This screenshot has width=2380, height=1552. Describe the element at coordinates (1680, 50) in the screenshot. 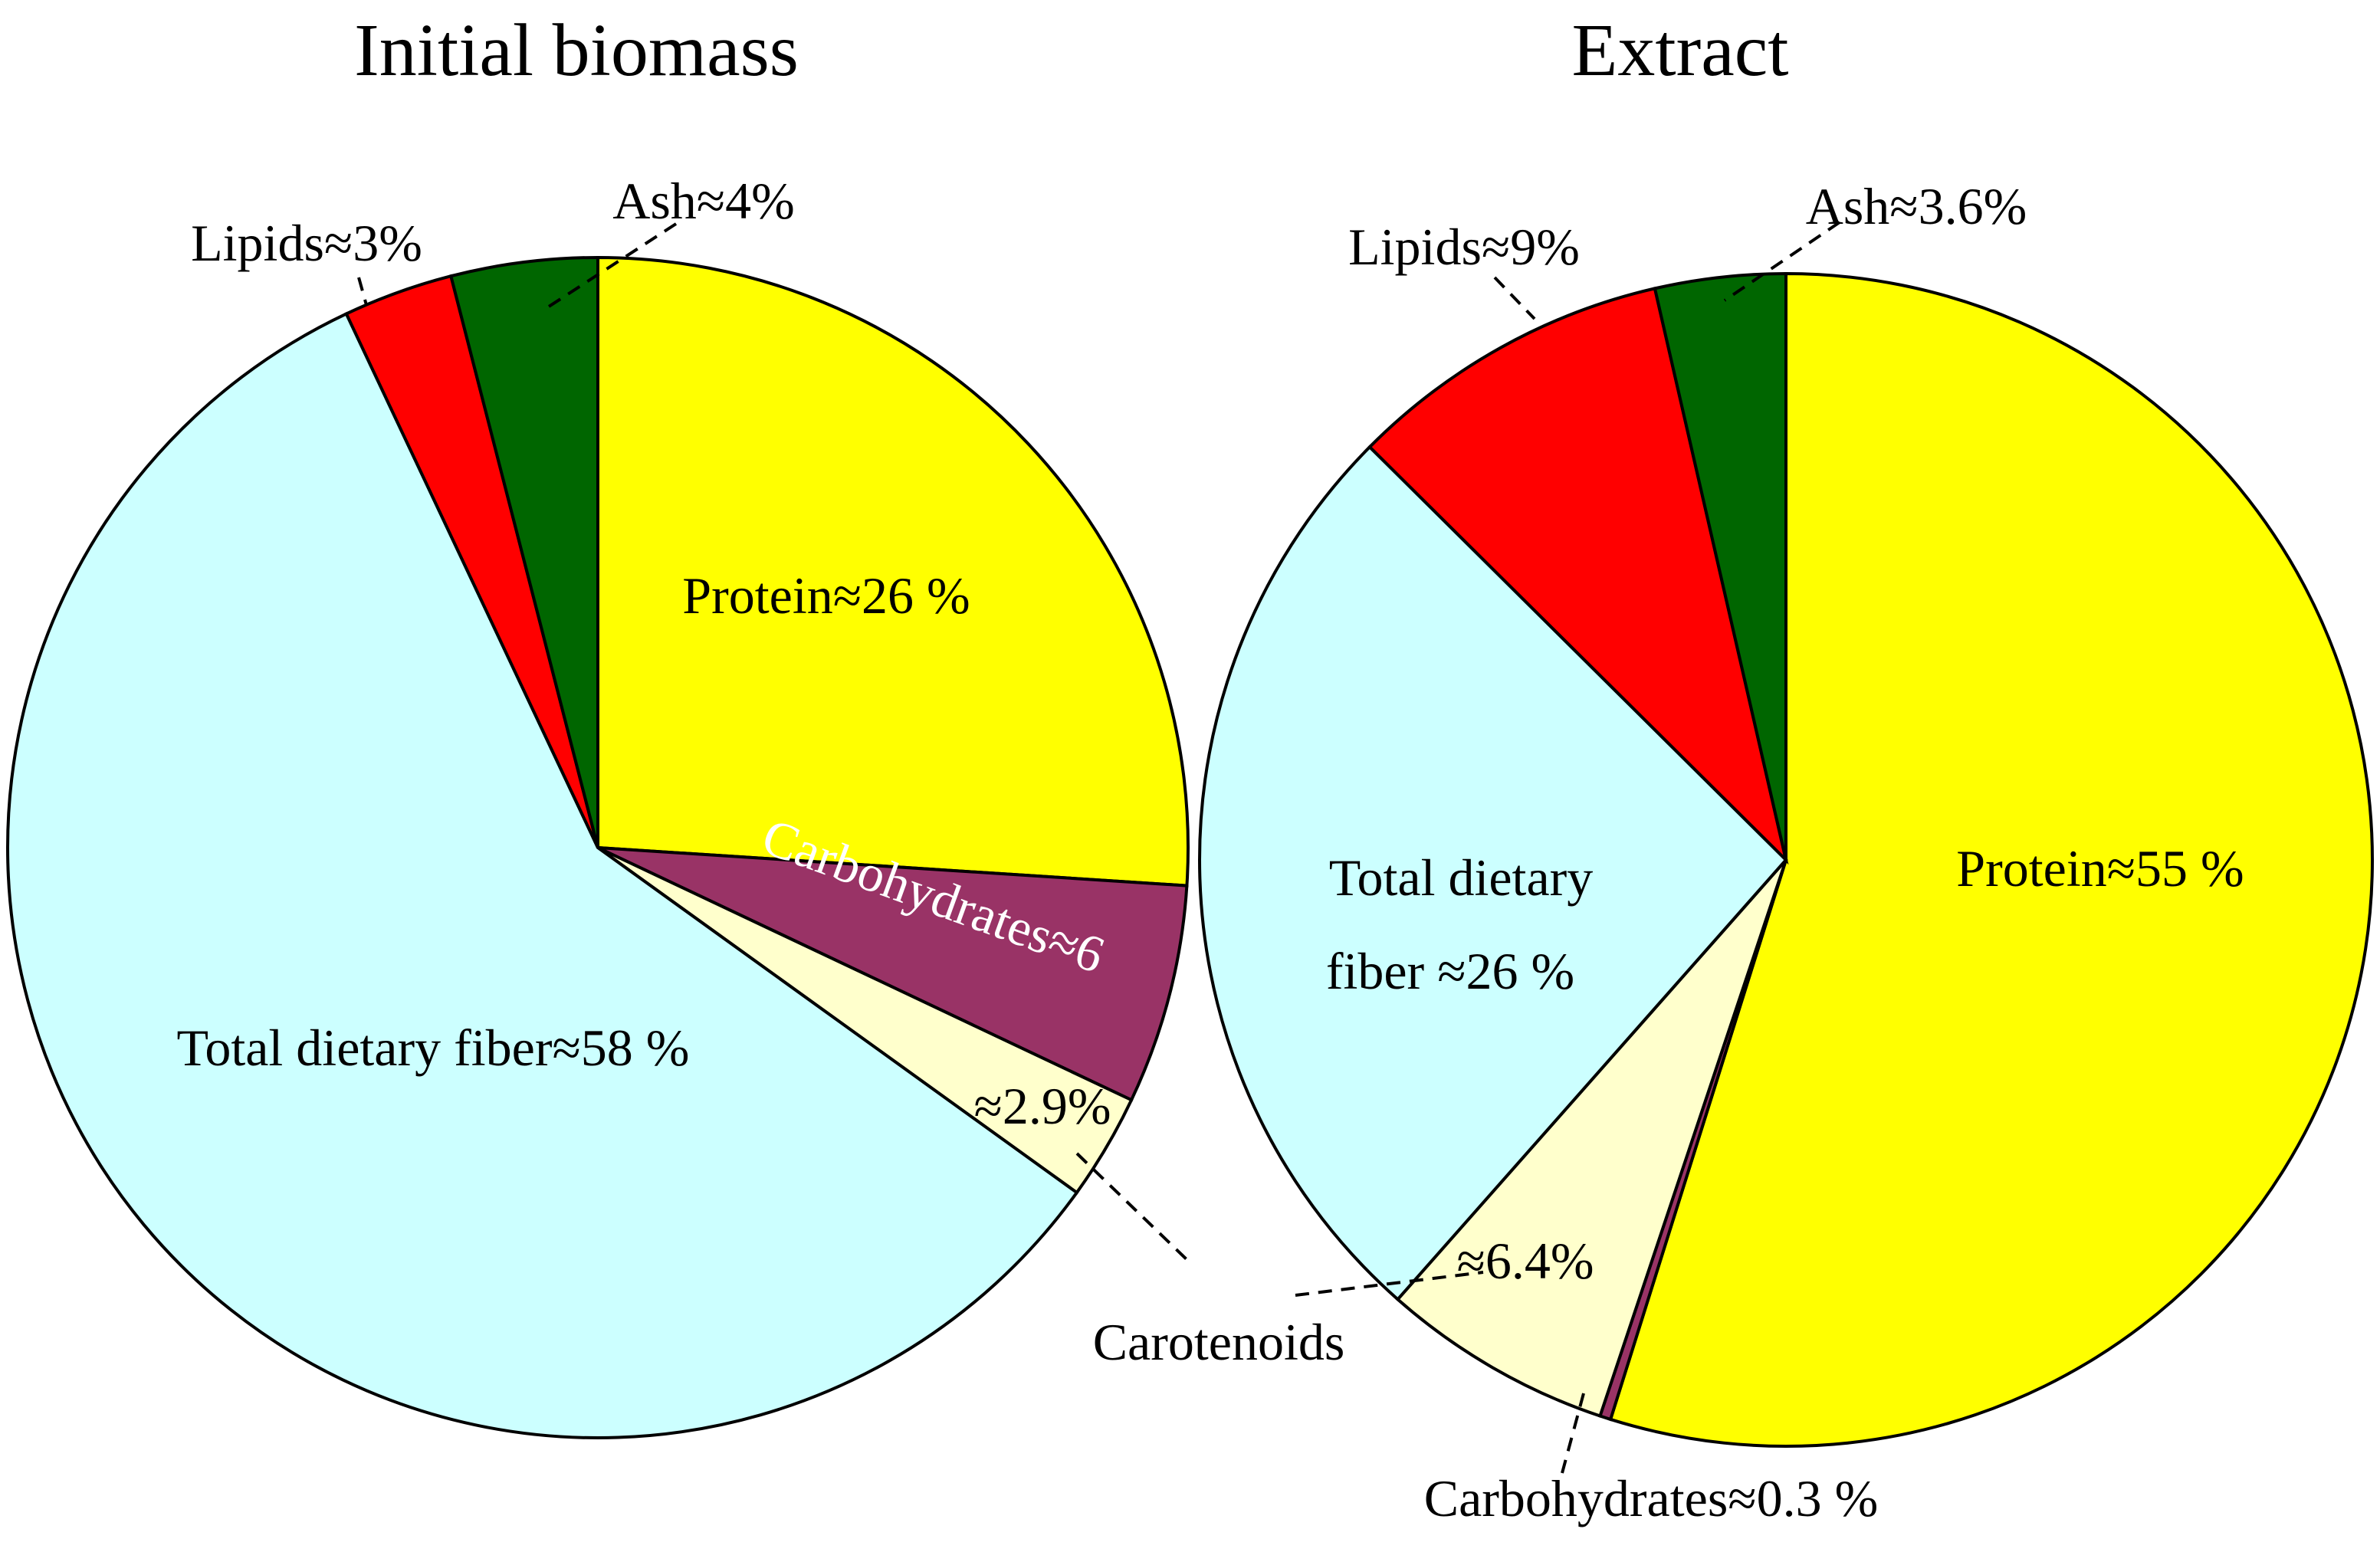

I see `pie2-title: Extract` at that location.